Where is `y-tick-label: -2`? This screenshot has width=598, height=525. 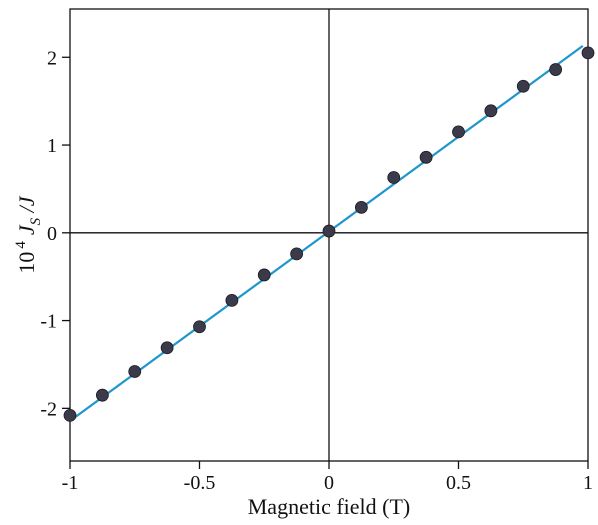 y-tick-label: -2 is located at coordinates (48, 409).